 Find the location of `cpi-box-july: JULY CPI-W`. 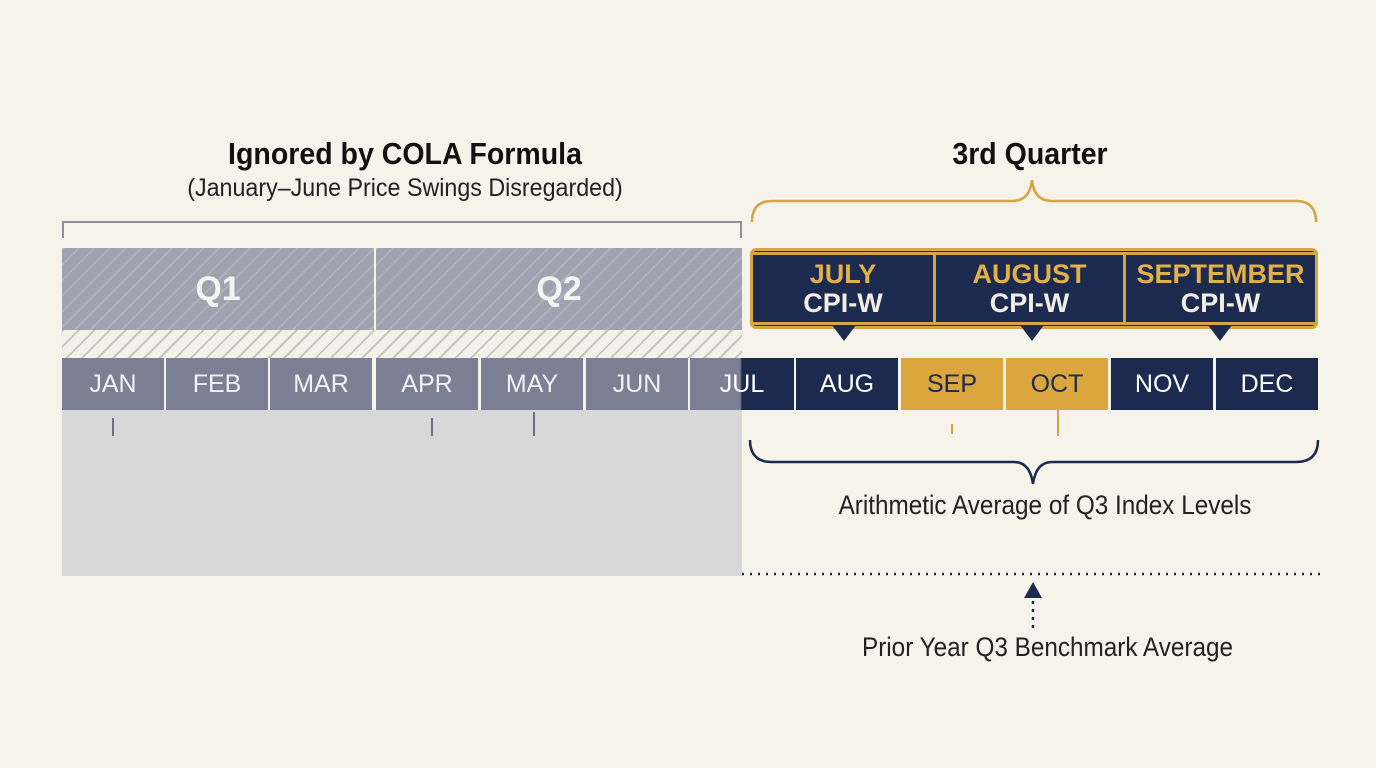

cpi-box-july: JULY CPI-W is located at coordinates (843, 288).